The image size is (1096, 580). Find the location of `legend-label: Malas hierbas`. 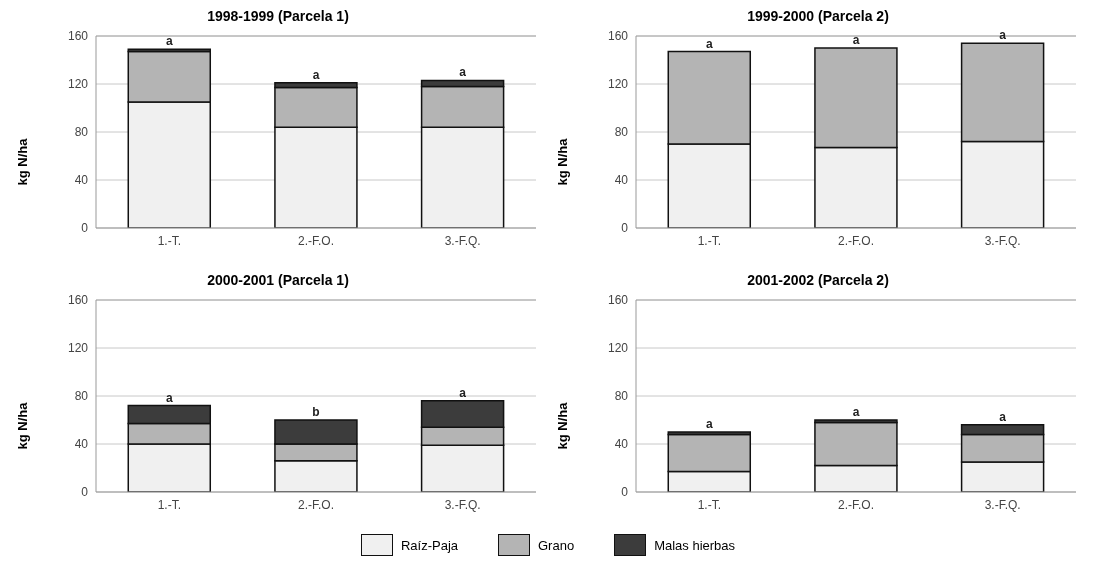

legend-label: Malas hierbas is located at coordinates (695, 545).